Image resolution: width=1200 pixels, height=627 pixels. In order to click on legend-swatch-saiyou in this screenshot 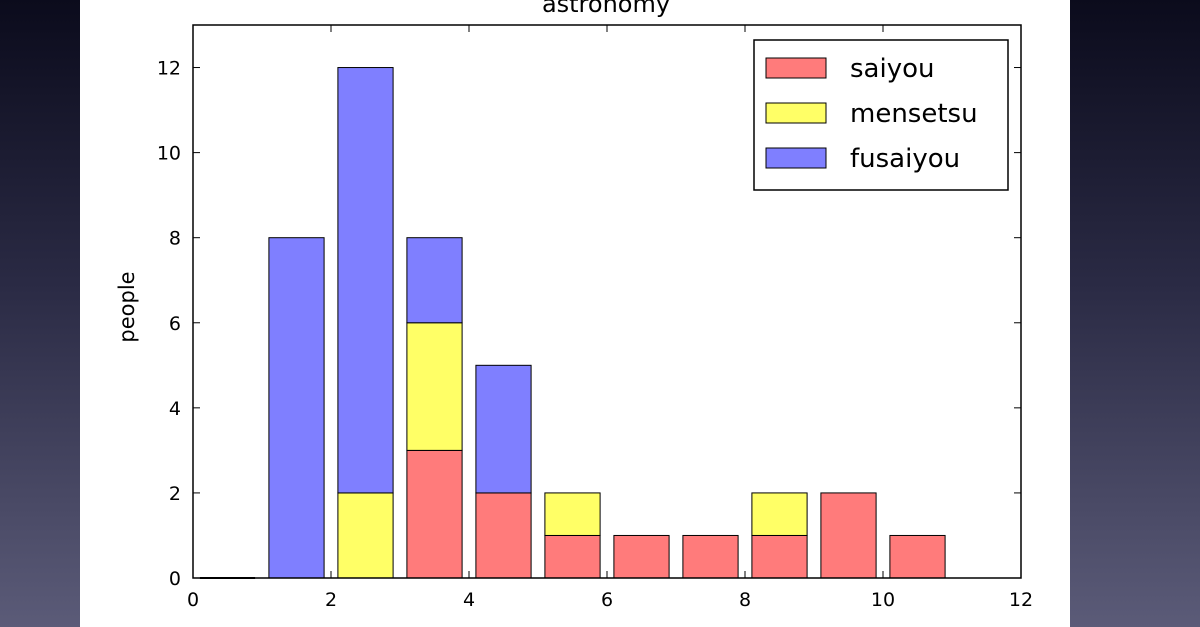, I will do `click(796, 68)`.